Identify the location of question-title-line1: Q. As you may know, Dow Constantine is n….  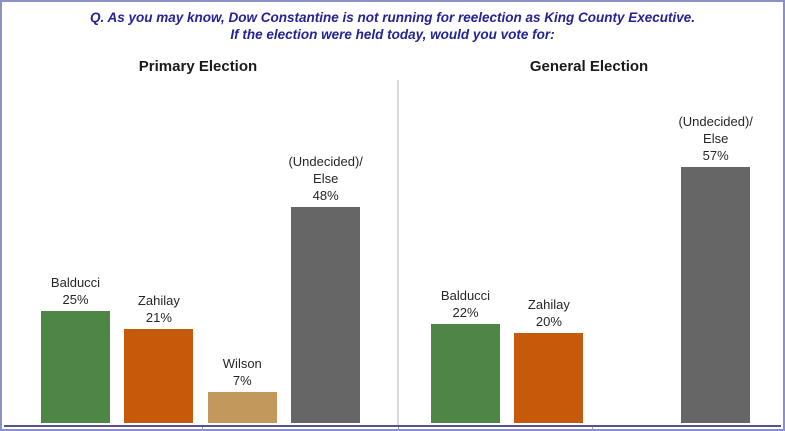
(392, 17).